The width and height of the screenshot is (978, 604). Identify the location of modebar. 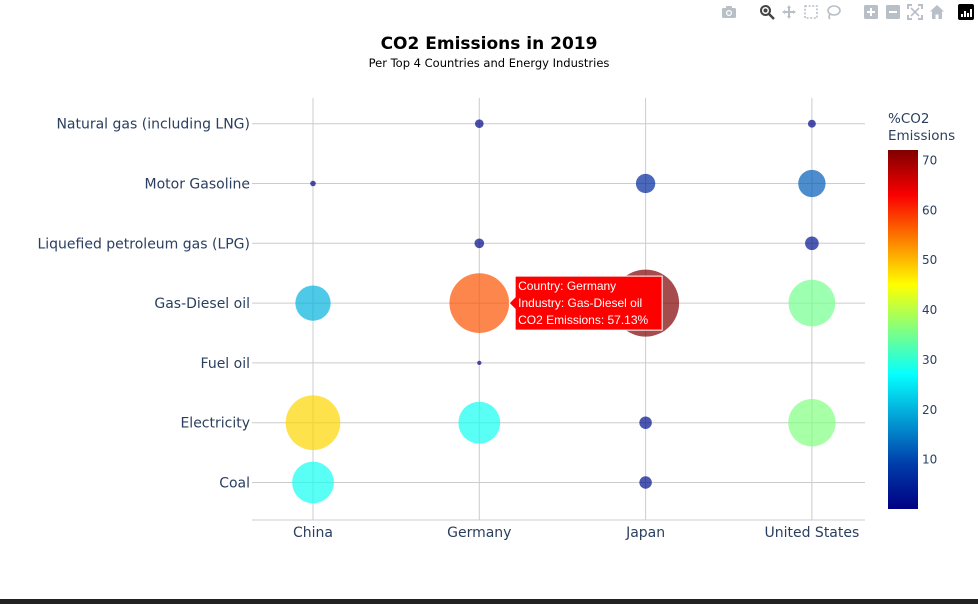
(838, 12).